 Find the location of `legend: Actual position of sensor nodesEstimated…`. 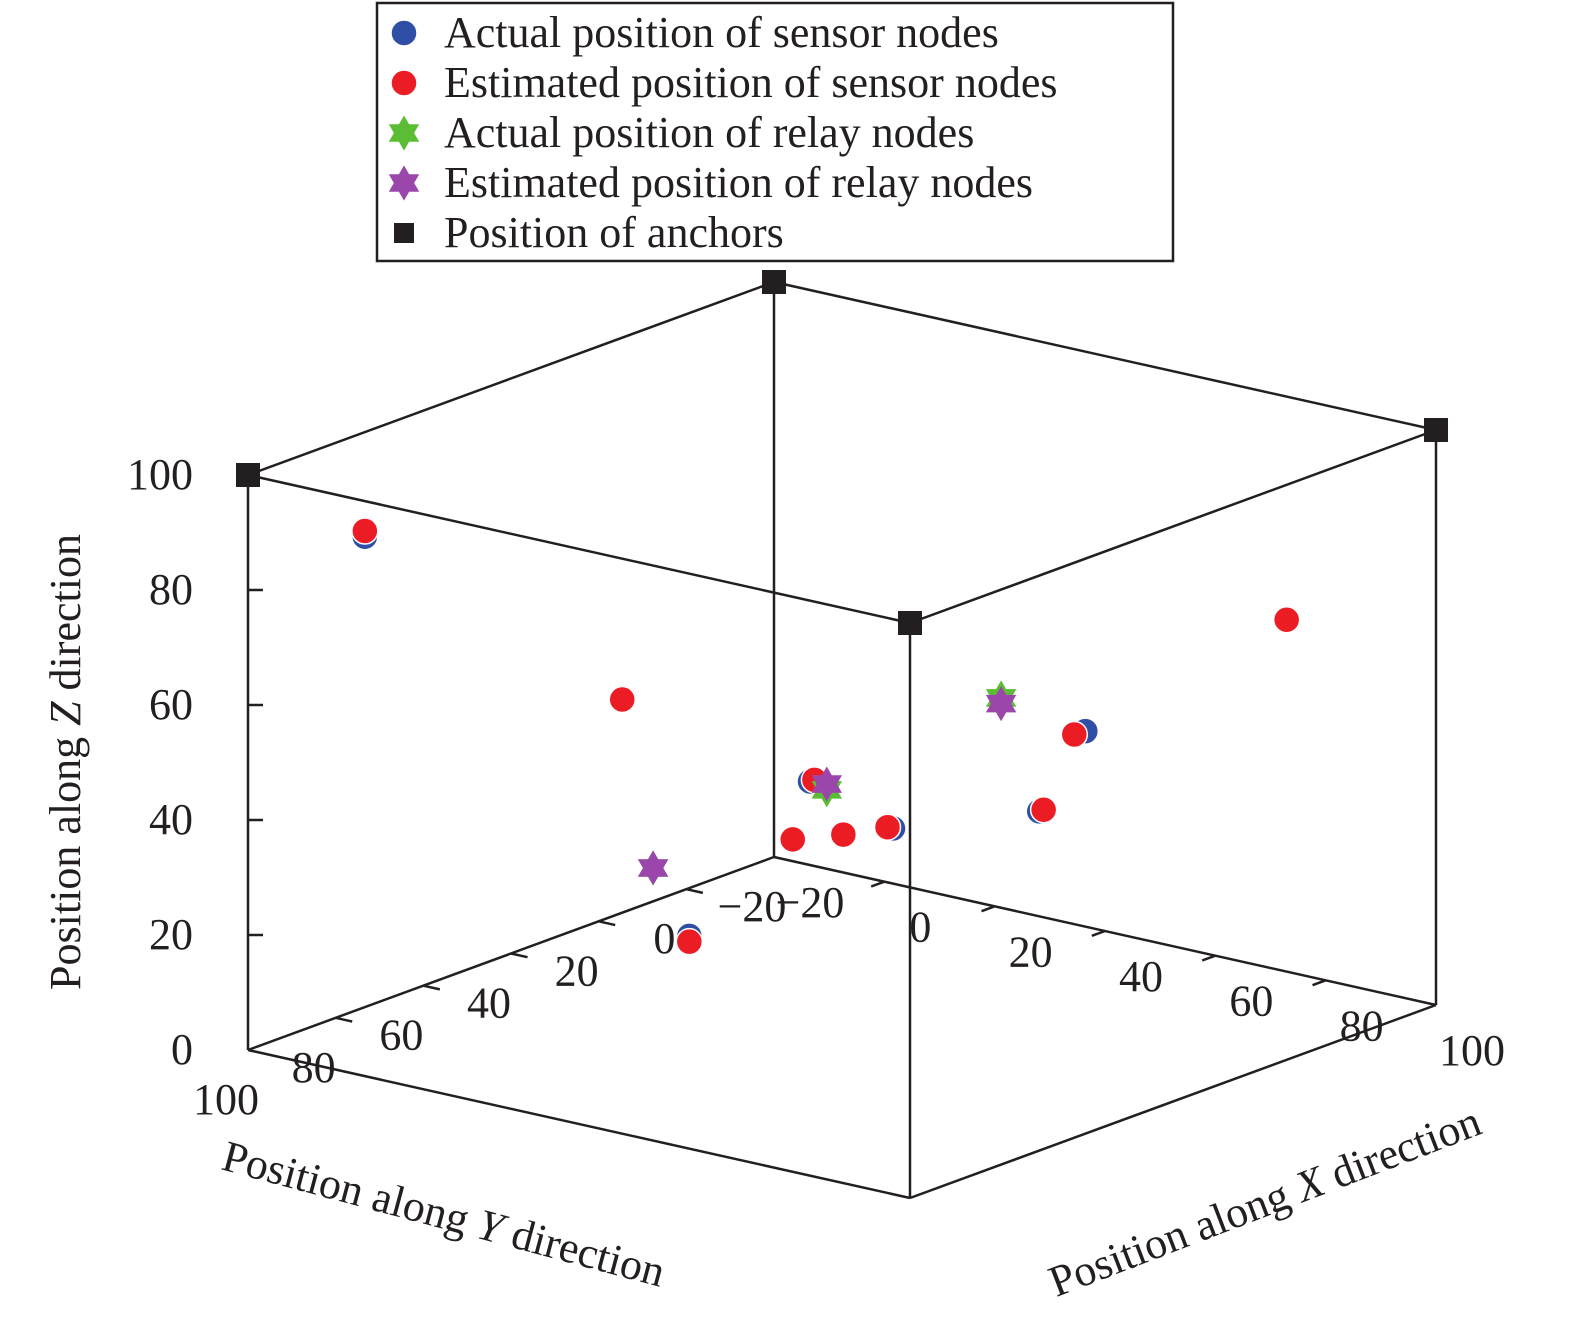

legend: Actual position of sensor nodesEstimated… is located at coordinates (775, 132).